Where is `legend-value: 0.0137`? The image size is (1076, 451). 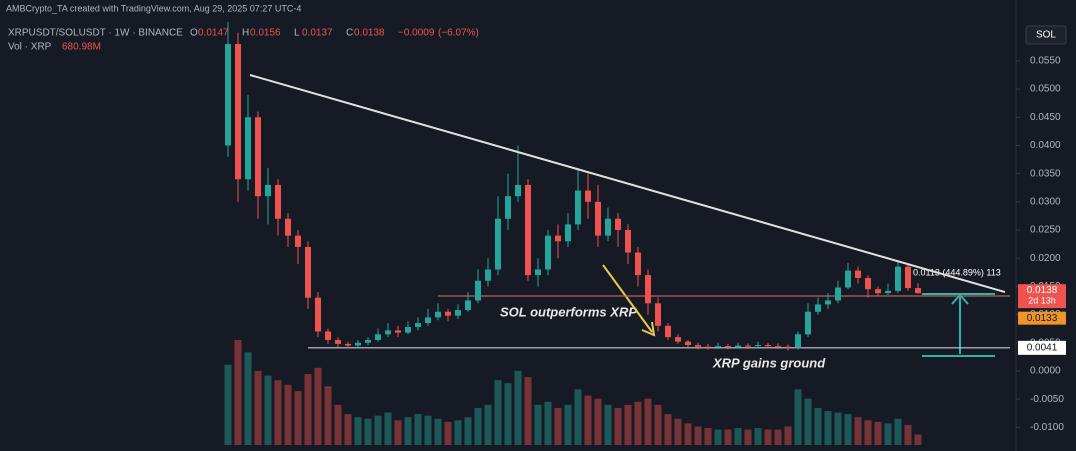 legend-value: 0.0137 is located at coordinates (317, 33).